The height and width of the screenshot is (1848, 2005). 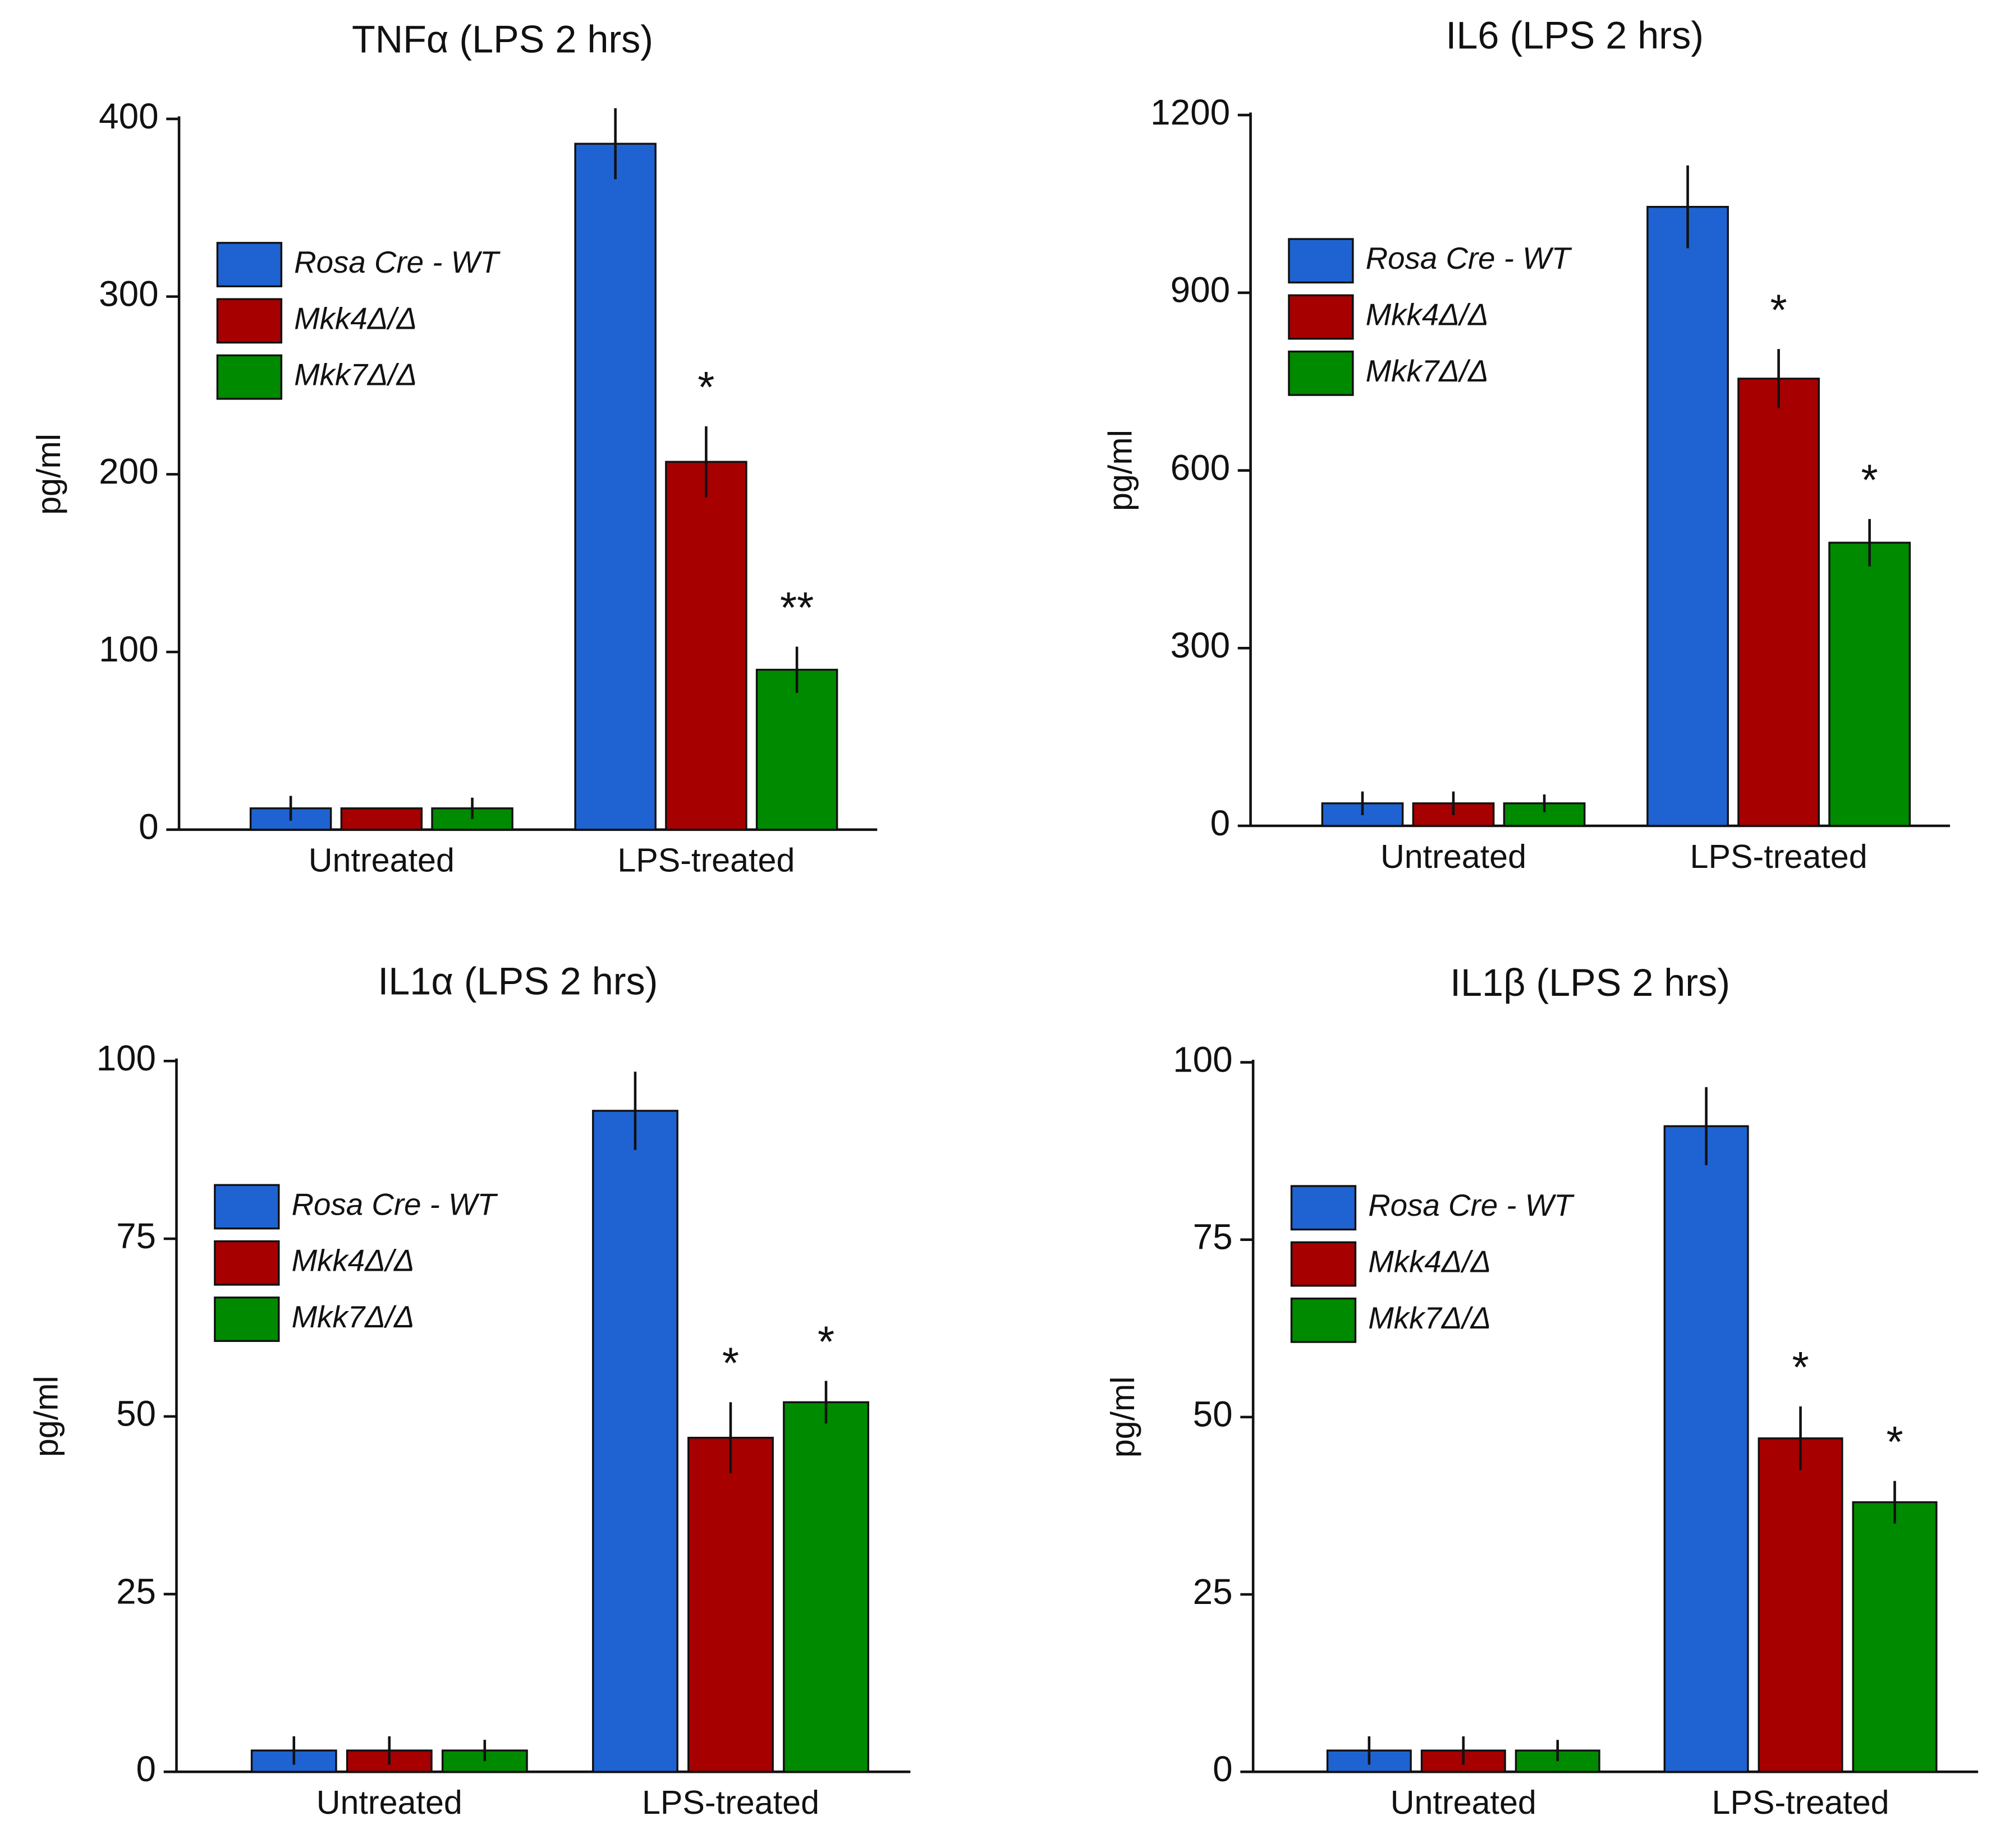 What do you see at coordinates (518, 982) in the screenshot?
I see `chart-title: IL1α (LPS 2 hrs)` at bounding box center [518, 982].